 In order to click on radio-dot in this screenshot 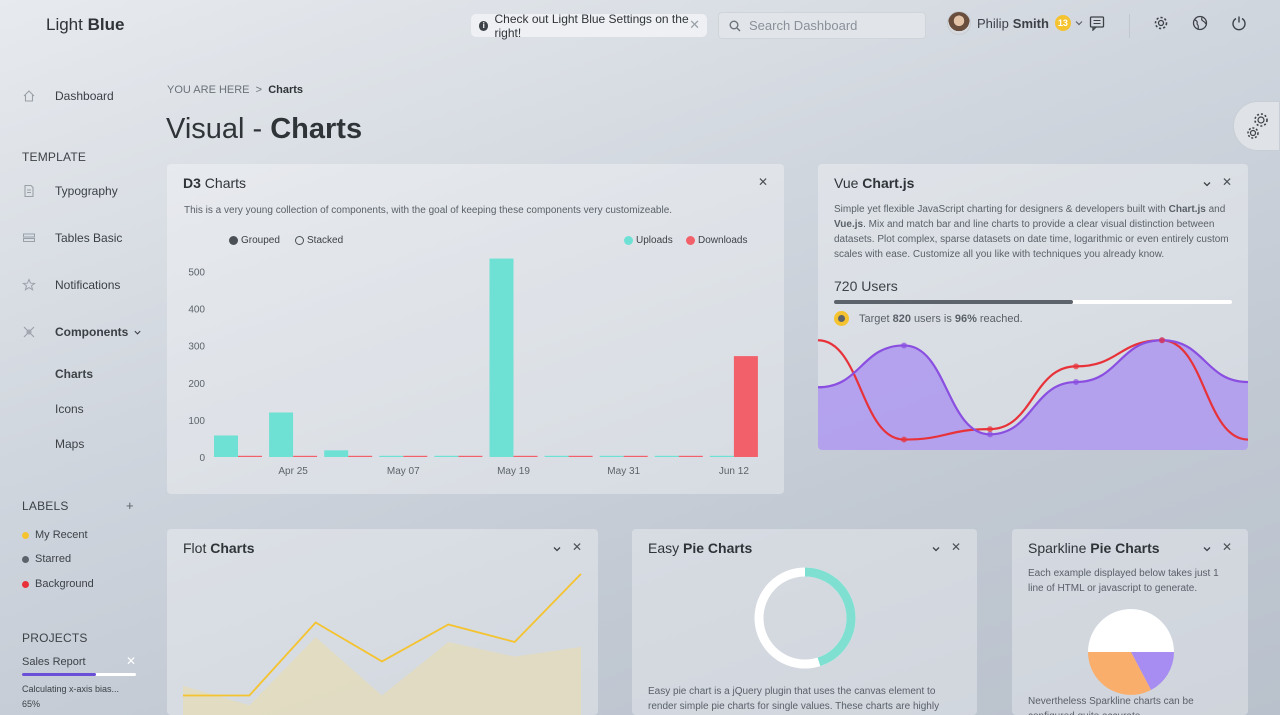, I will do `click(299, 240)`.